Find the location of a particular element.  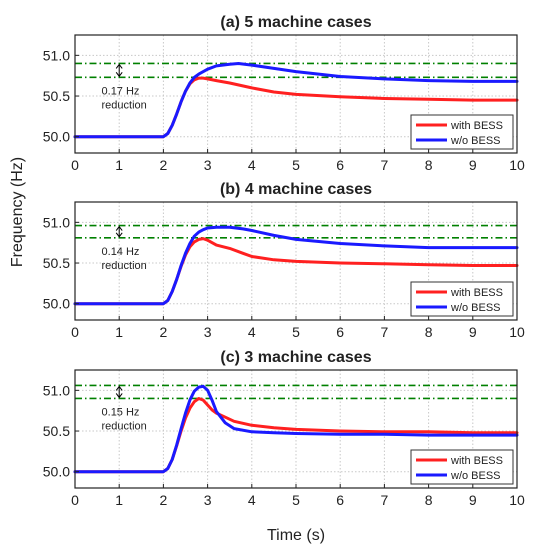

chart-title: (a) 5 machine cases is located at coordinates (295, 22).